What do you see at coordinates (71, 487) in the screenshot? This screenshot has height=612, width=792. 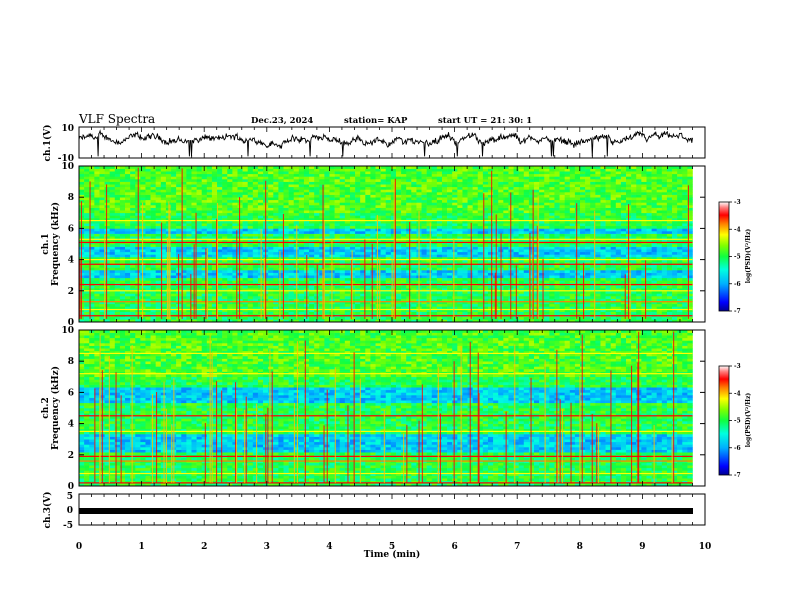 I see `spec2-ytick: 0` at bounding box center [71, 487].